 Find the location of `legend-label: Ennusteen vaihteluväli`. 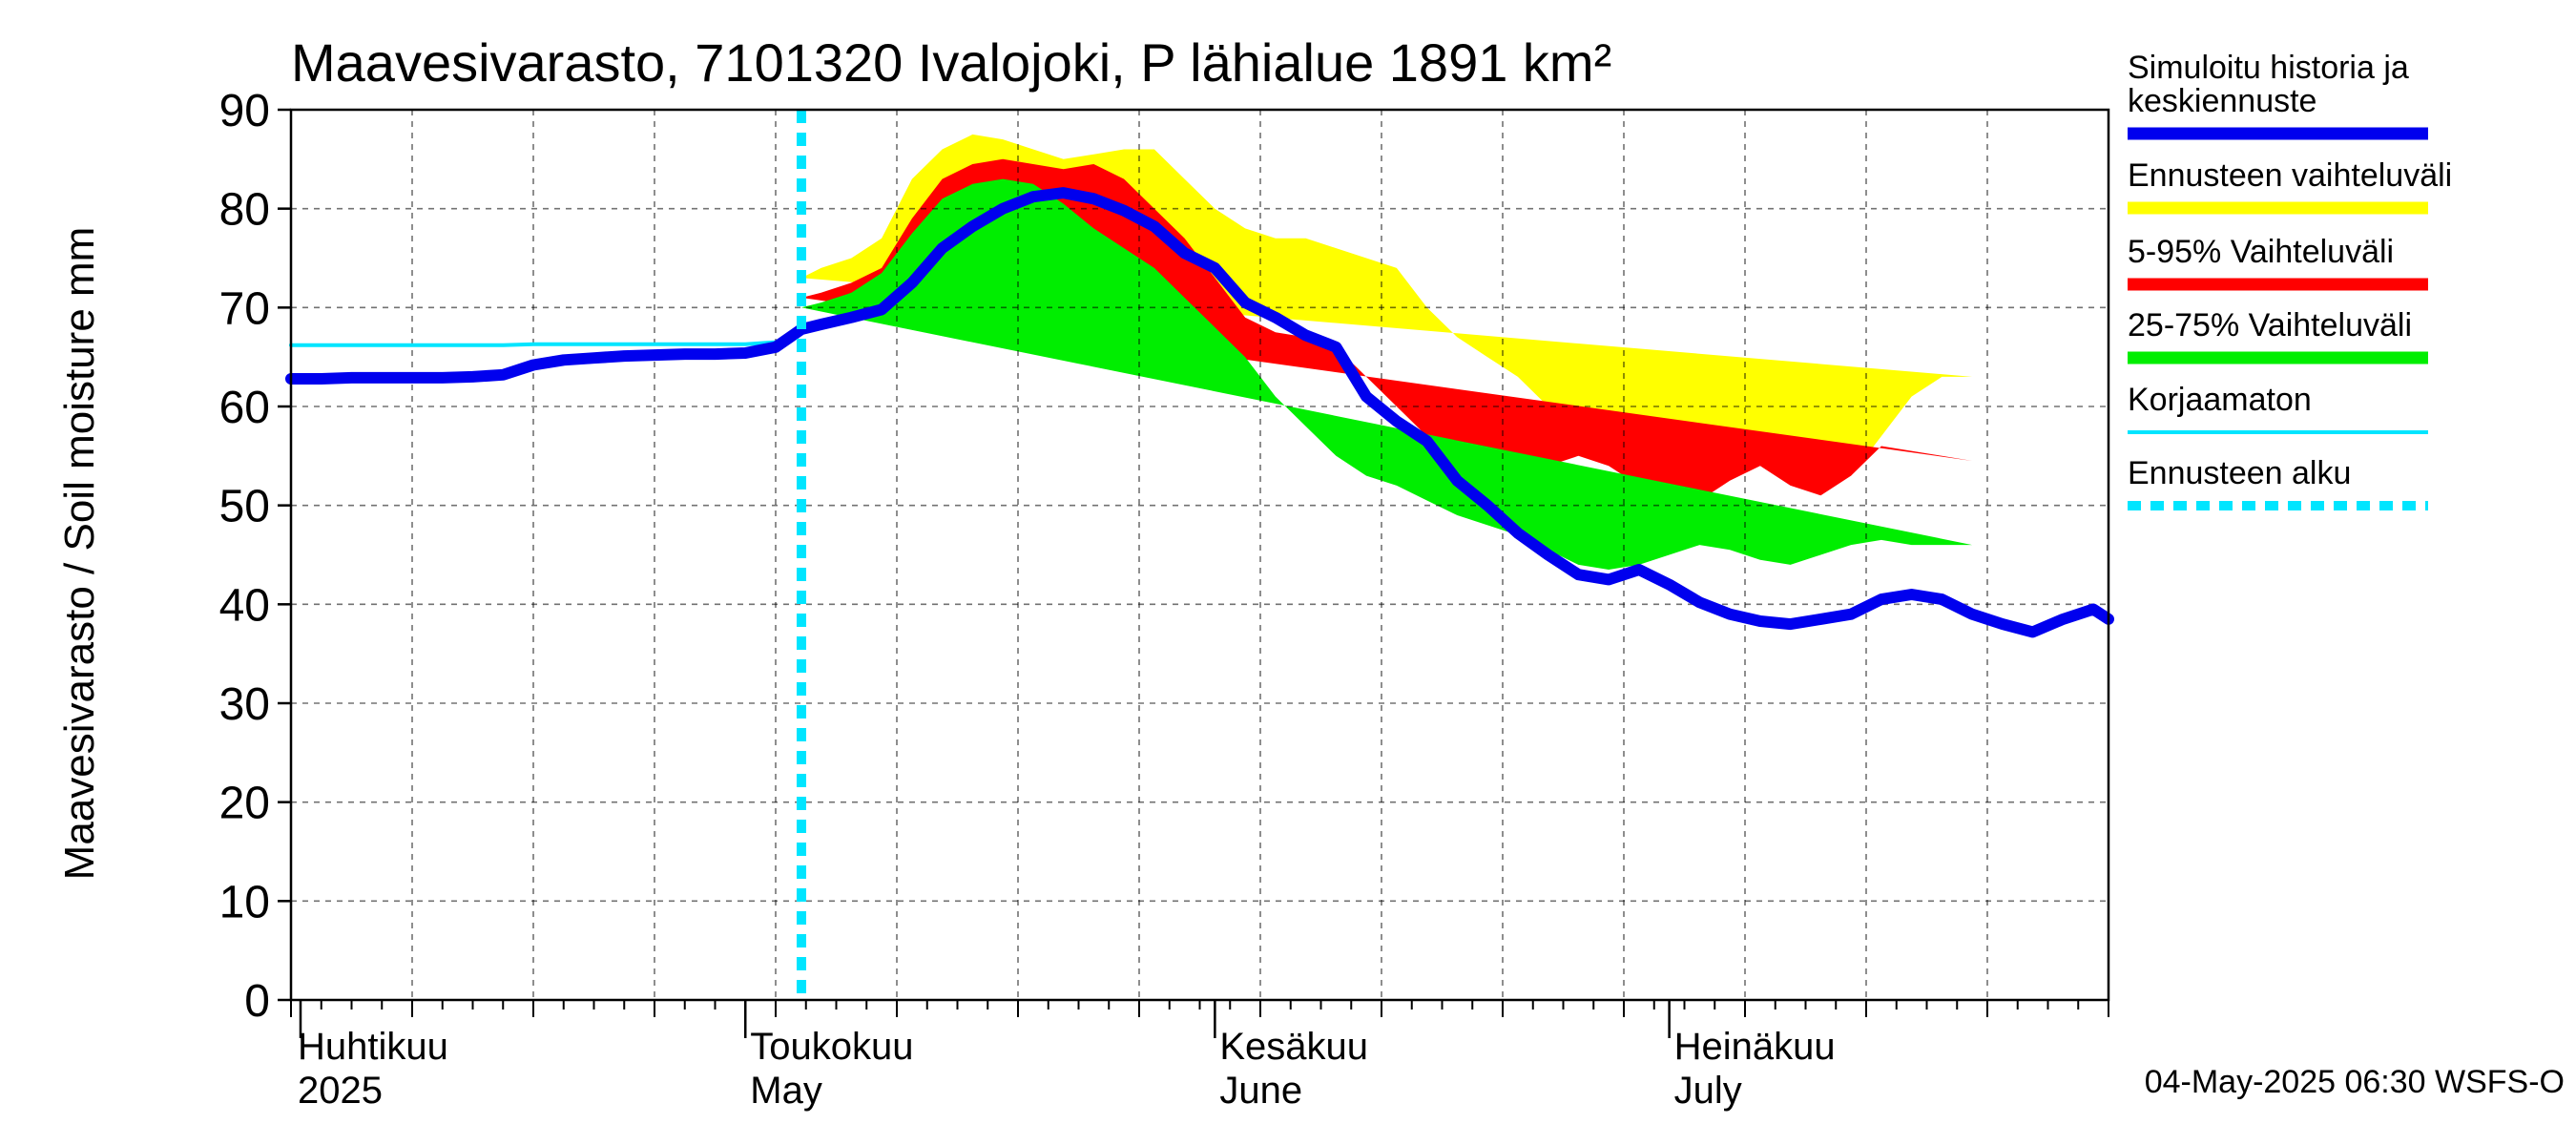

legend-label: Ennusteen vaihteluväli is located at coordinates (2290, 175).